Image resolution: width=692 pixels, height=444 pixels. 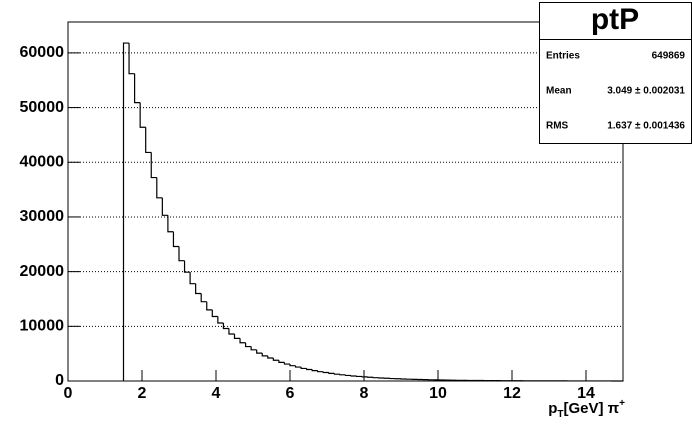 What do you see at coordinates (512, 393) in the screenshot?
I see `x-tick-label: 12` at bounding box center [512, 393].